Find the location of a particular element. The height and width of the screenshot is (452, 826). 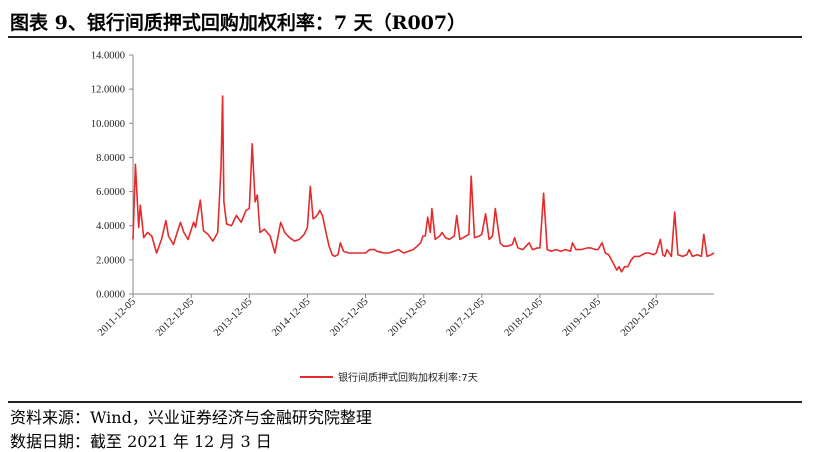

y-tick-label: 10.0000 is located at coordinates (108, 124).